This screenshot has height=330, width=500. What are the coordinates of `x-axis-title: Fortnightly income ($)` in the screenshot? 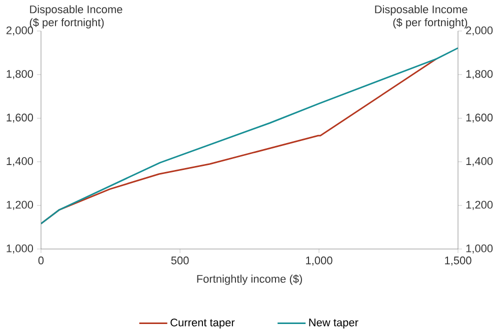 It's located at (249, 279).